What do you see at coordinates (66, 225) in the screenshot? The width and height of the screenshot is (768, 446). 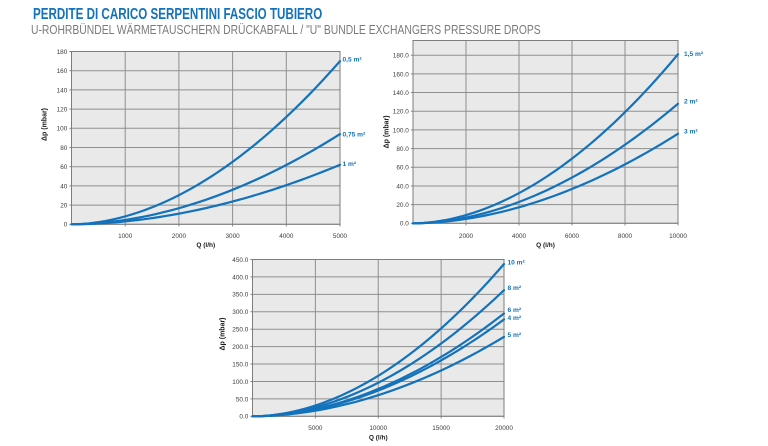 I see `svg-text: 0` at bounding box center [66, 225].